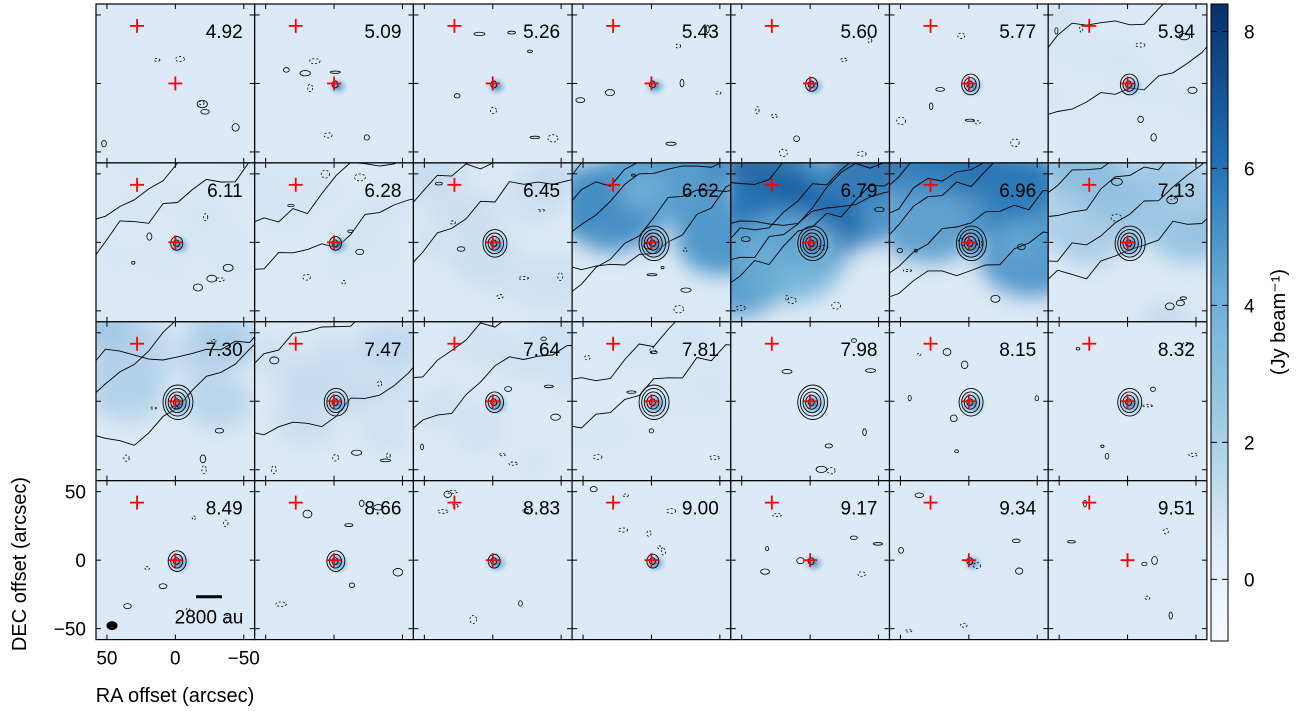  Describe the element at coordinates (224, 509) in the screenshot. I see `velocity-label: 8.49` at that location.